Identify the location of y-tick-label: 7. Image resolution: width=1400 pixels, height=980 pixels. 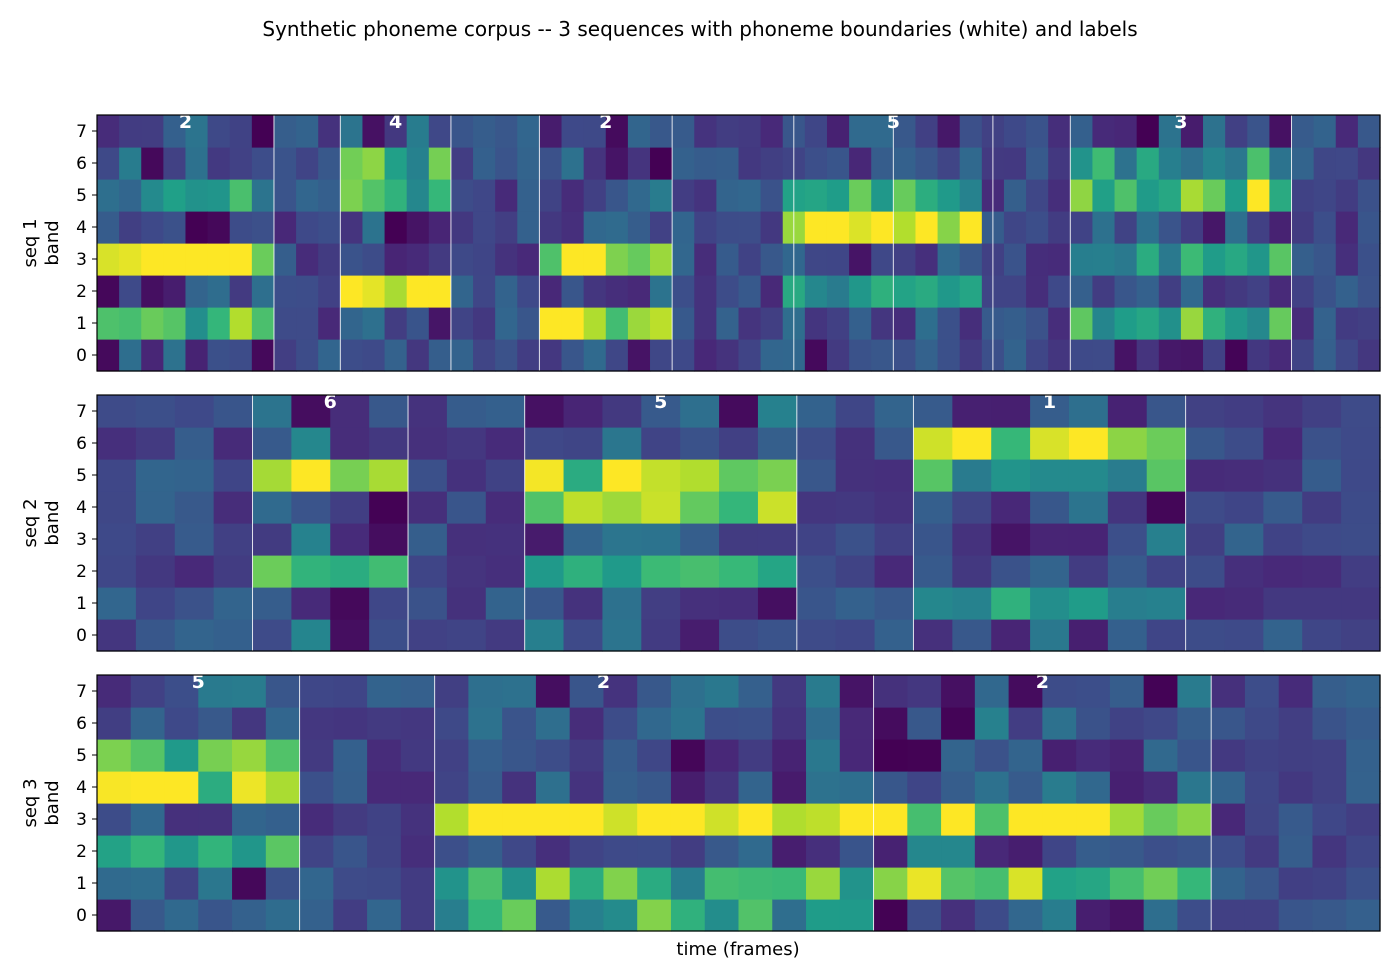
(81, 412).